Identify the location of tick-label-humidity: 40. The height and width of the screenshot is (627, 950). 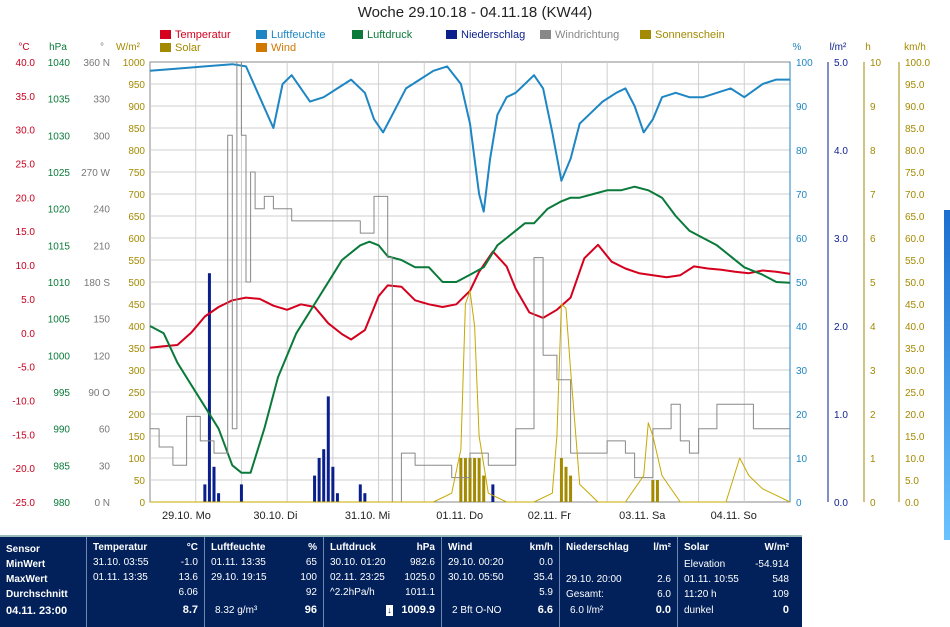
(802, 327).